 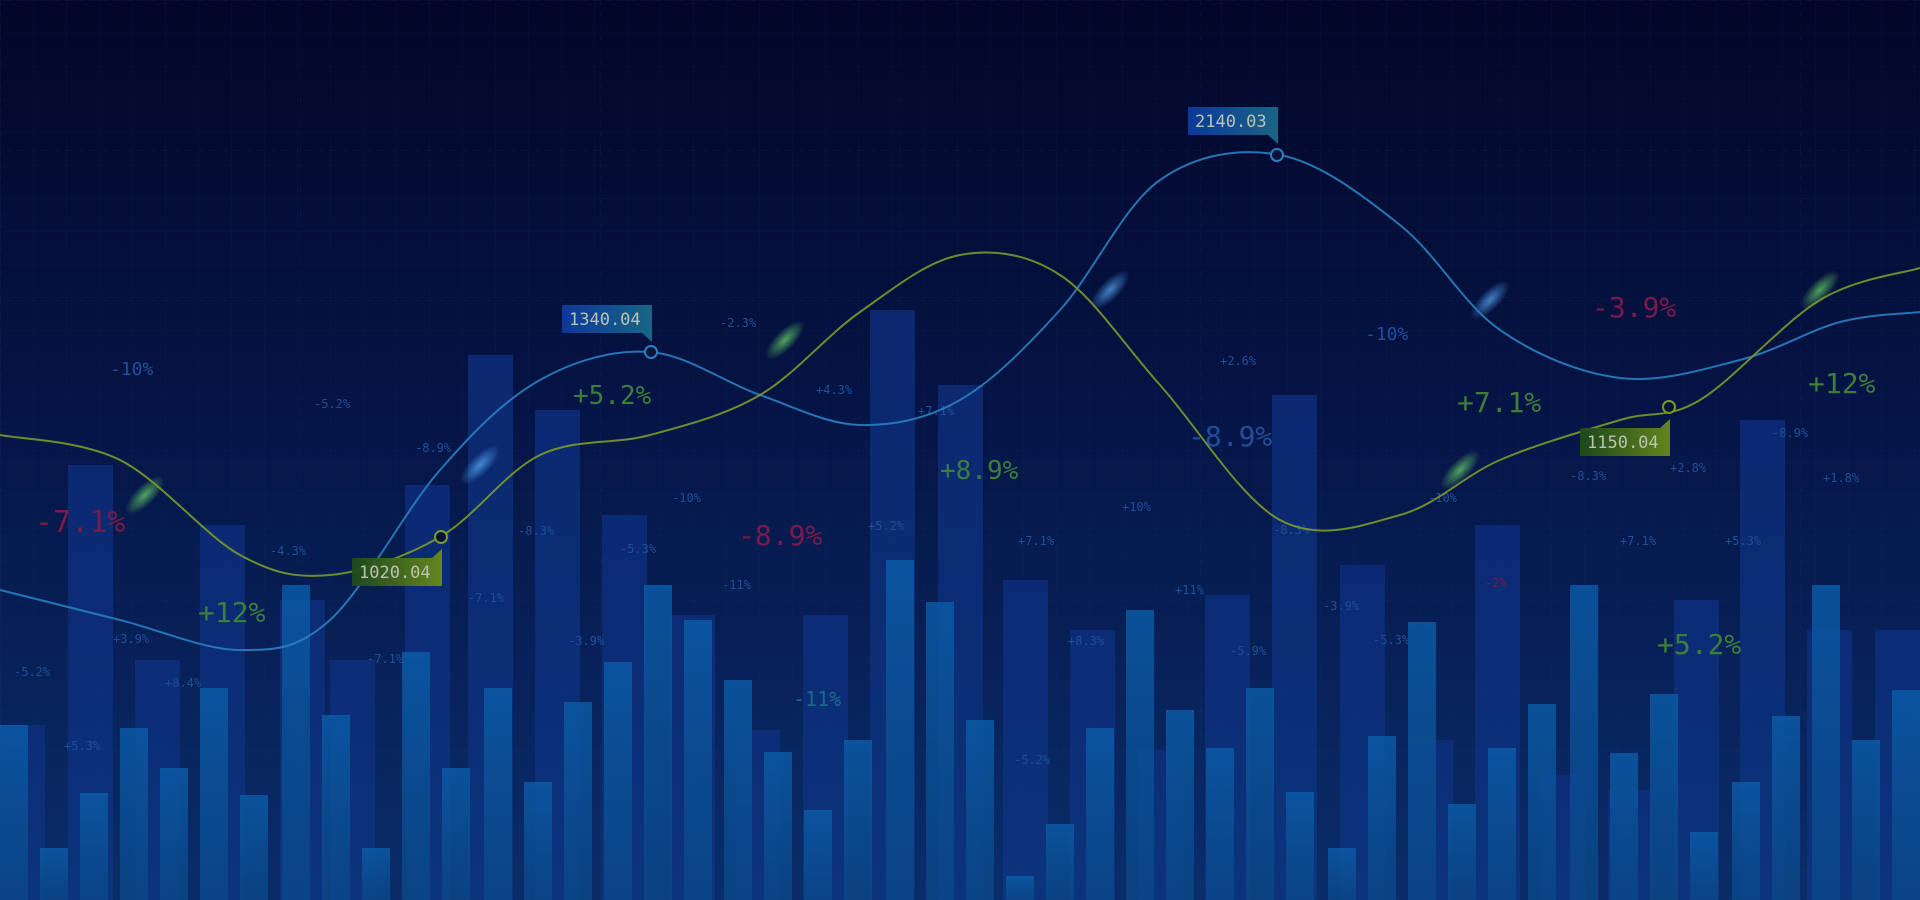 I want to click on pct-label: +8.3%, so click(x=1086, y=641).